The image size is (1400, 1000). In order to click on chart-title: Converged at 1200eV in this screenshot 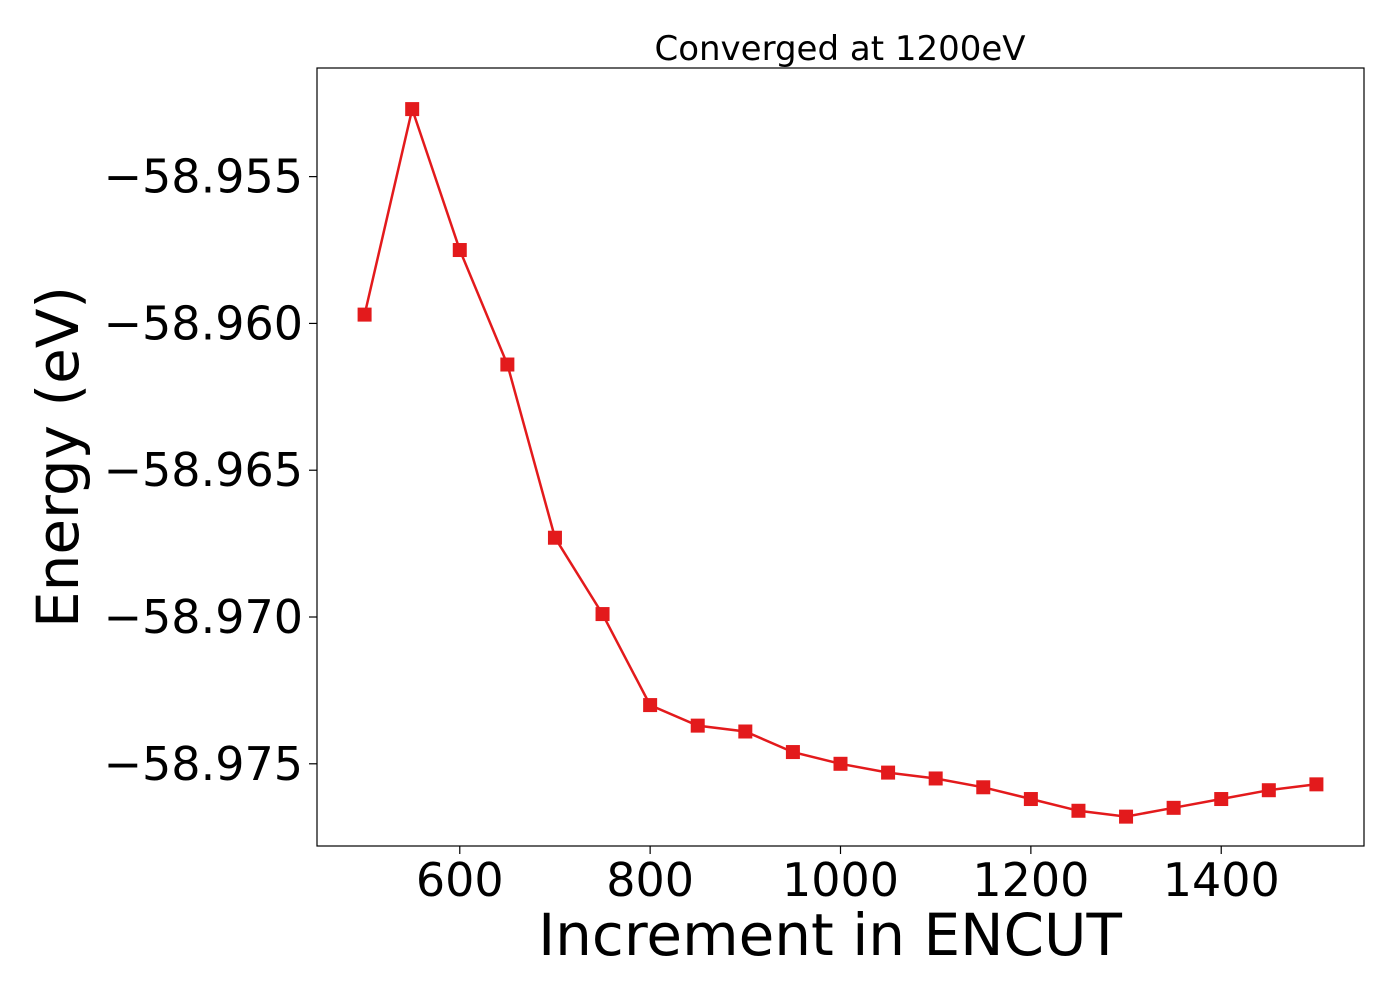, I will do `click(839, 49)`.